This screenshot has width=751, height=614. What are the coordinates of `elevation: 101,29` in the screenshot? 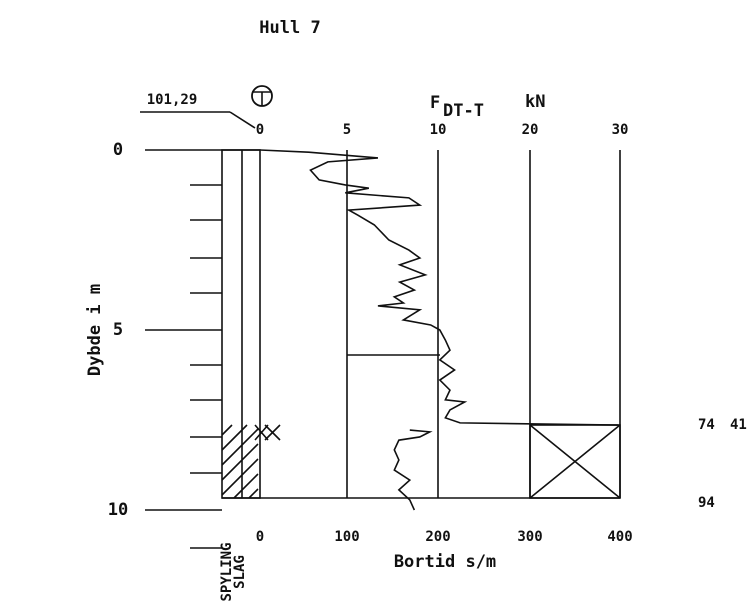 It's located at (172, 100).